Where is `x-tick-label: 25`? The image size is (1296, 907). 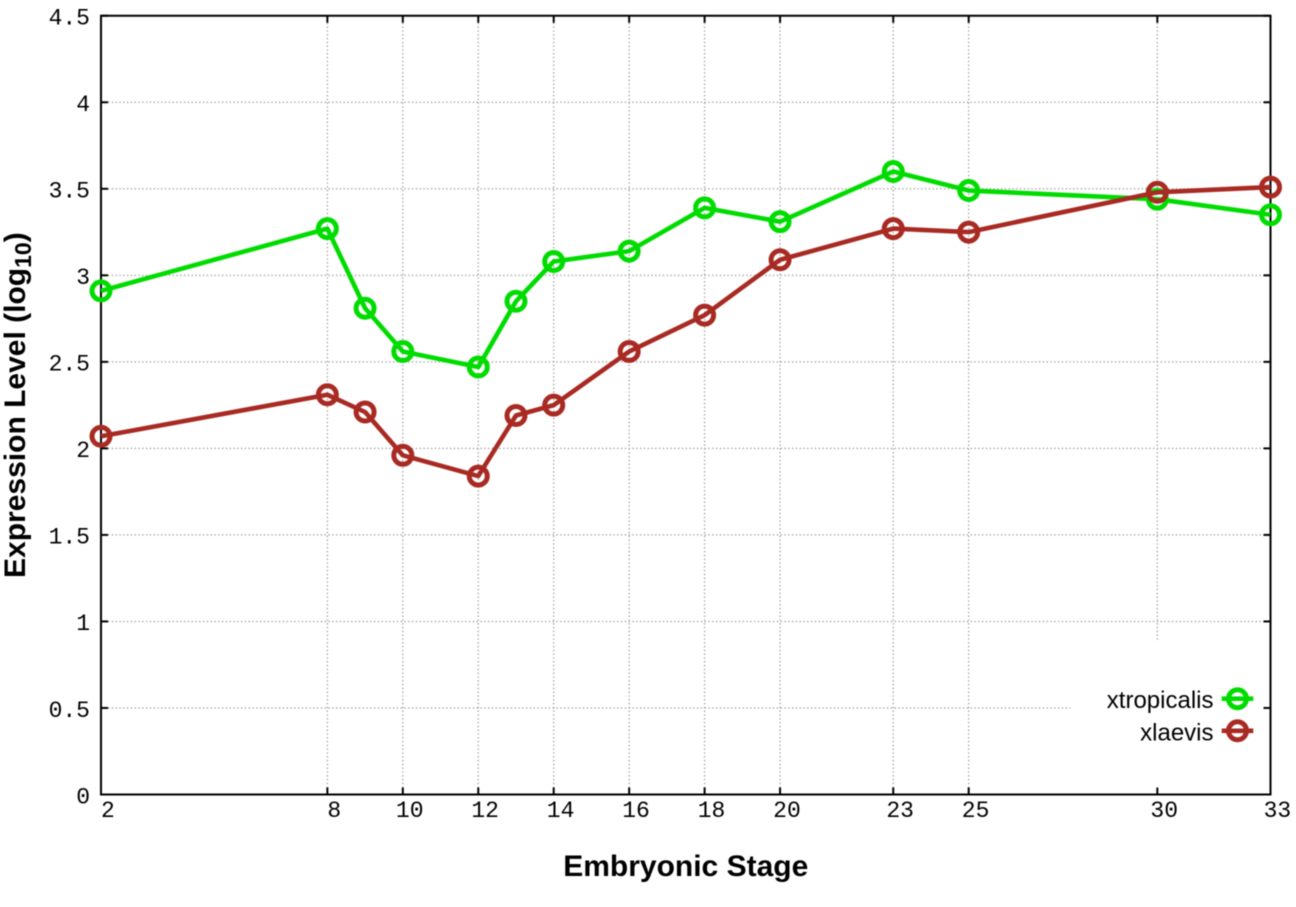 x-tick-label: 25 is located at coordinates (976, 811).